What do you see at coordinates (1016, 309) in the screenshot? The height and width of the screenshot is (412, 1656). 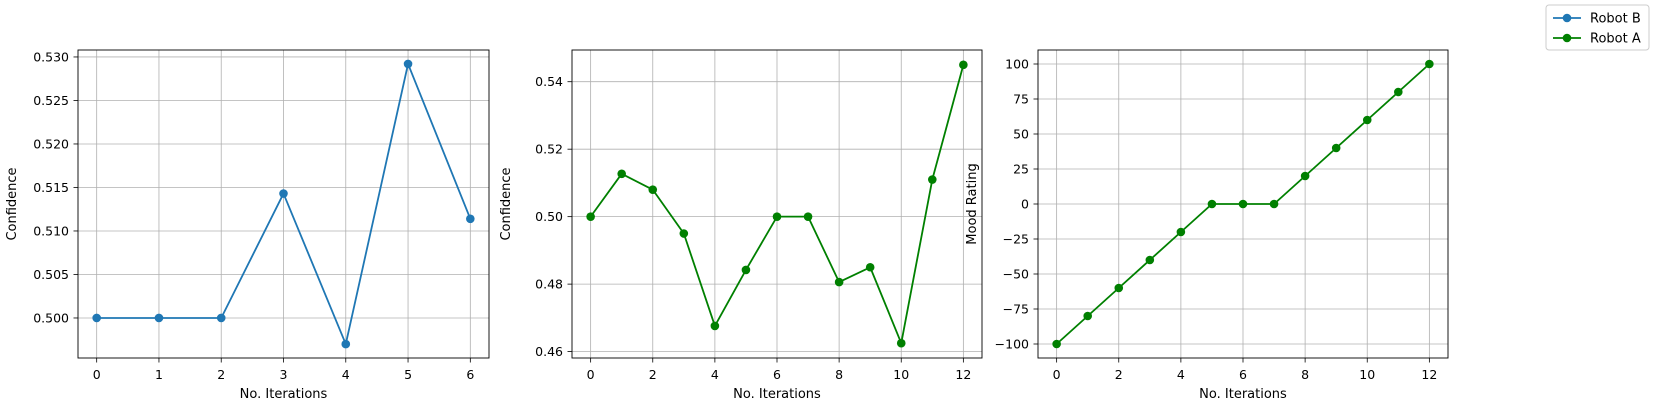 I see `y-tick-label: −75` at bounding box center [1016, 309].